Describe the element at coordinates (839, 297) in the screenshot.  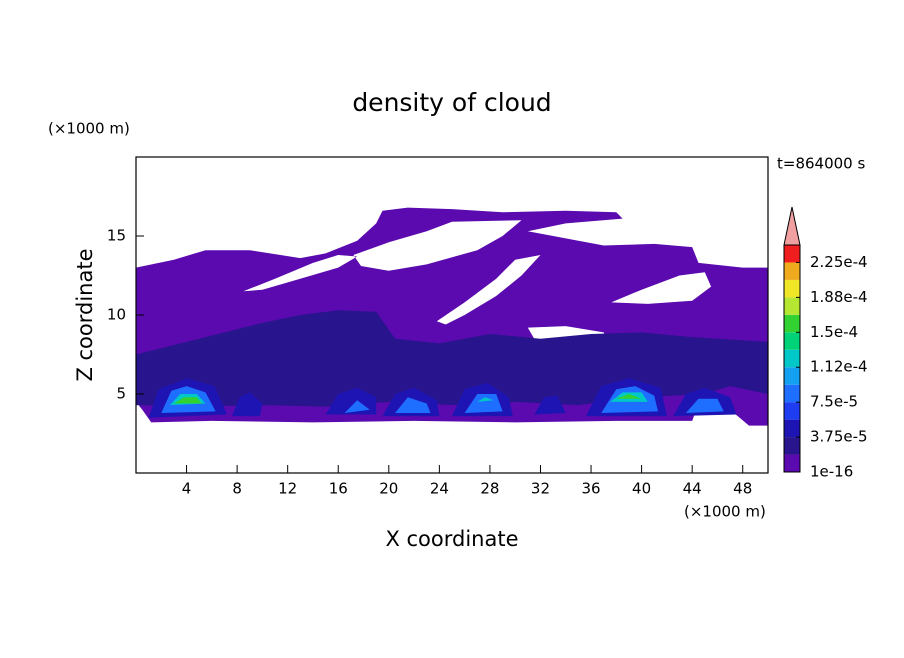
I see `colorbar-tick-label: 1.88e-4` at that location.